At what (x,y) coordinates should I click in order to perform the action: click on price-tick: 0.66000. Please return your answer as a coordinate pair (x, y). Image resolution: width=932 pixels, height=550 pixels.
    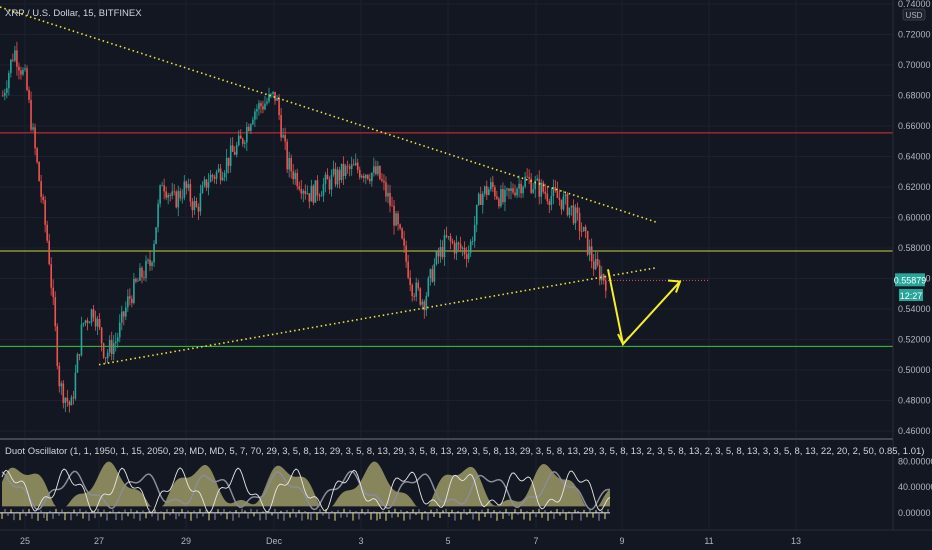
    Looking at the image, I should click on (914, 126).